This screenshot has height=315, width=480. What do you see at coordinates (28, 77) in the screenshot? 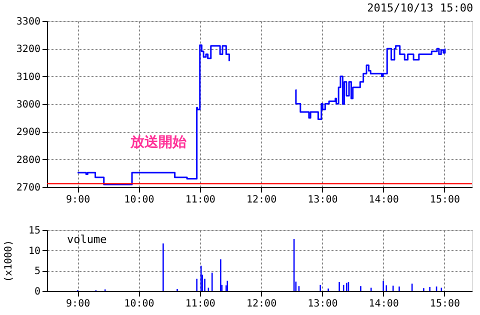
I see `y-tick-label: 3100` at bounding box center [28, 77].